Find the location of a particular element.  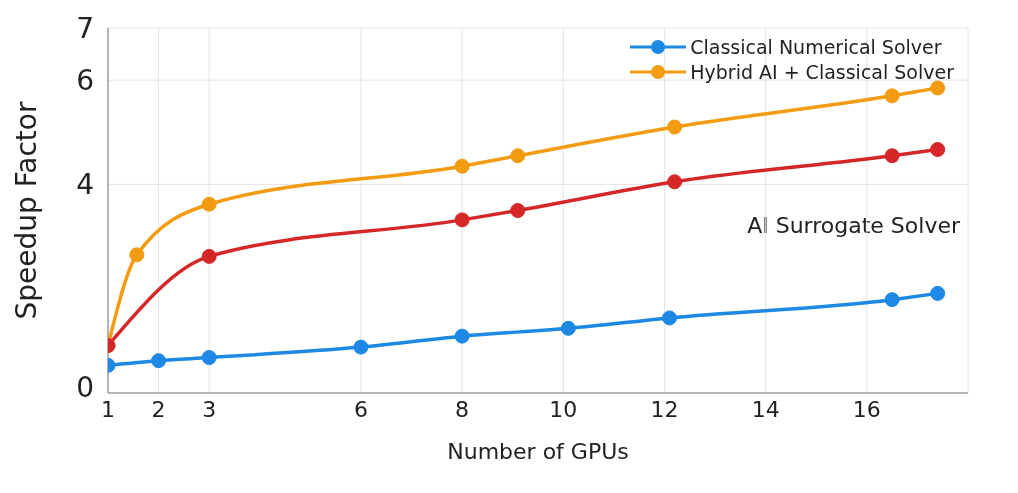

y-axis-title: Speedup Factor is located at coordinates (26, 210).